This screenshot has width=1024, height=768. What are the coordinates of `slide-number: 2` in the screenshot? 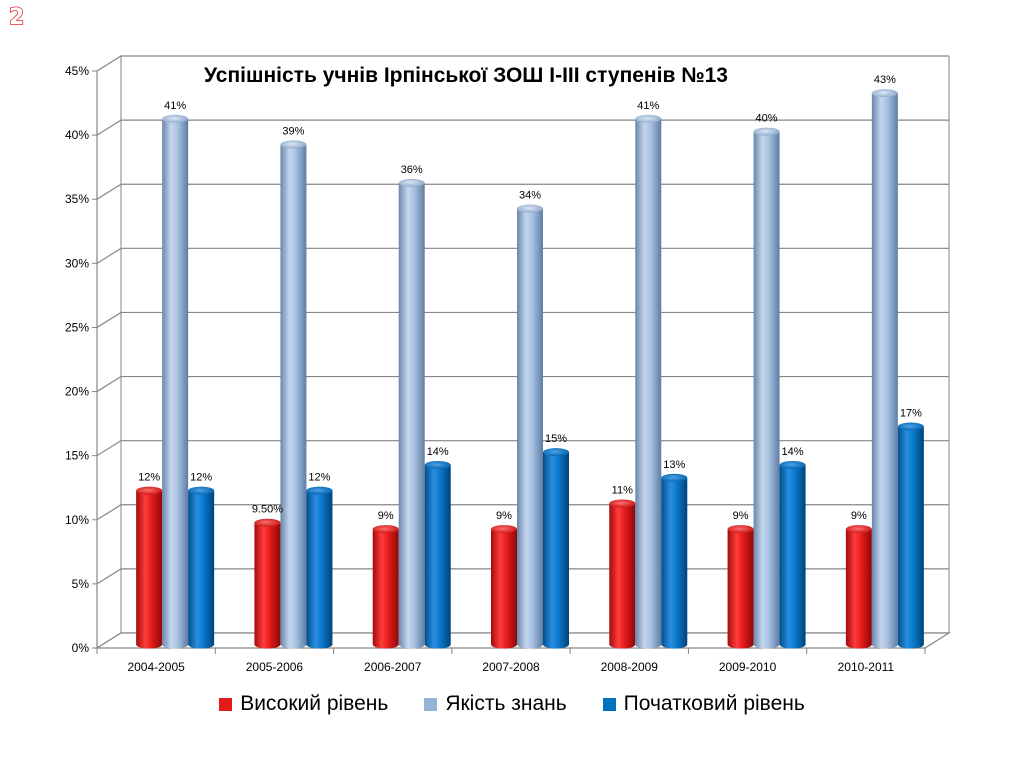 It's located at (16, 18).